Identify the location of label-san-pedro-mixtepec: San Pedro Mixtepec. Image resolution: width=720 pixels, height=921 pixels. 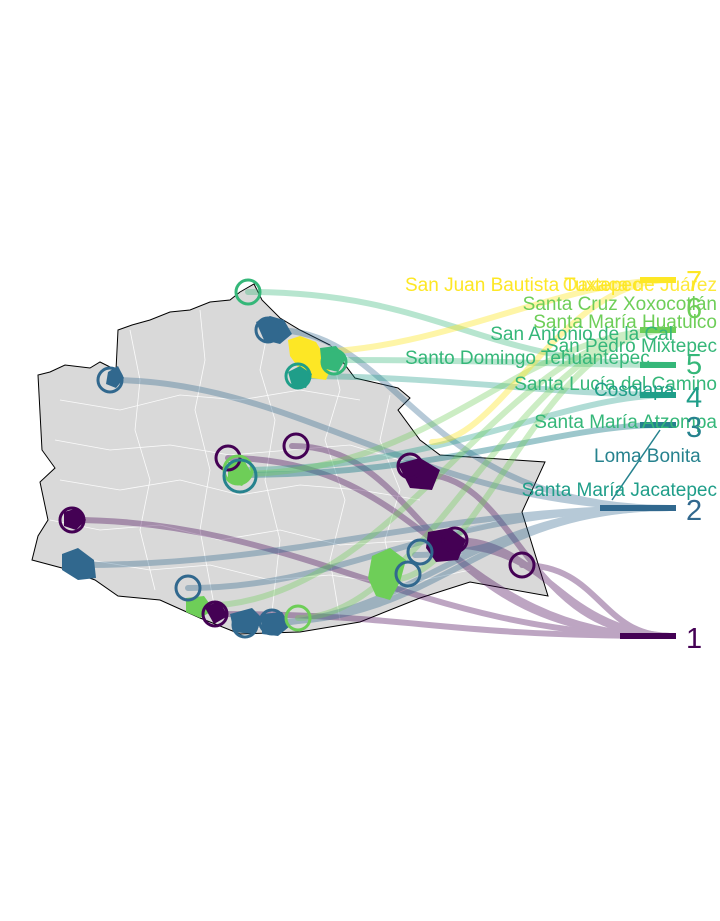
(631, 346).